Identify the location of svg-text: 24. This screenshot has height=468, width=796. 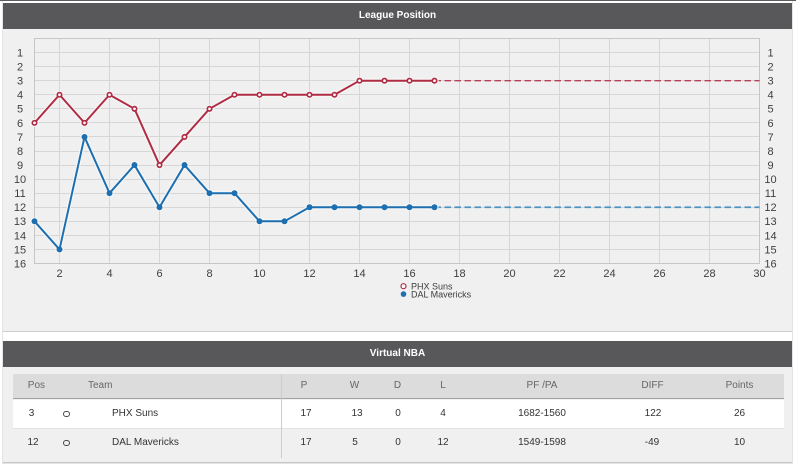
(609, 274).